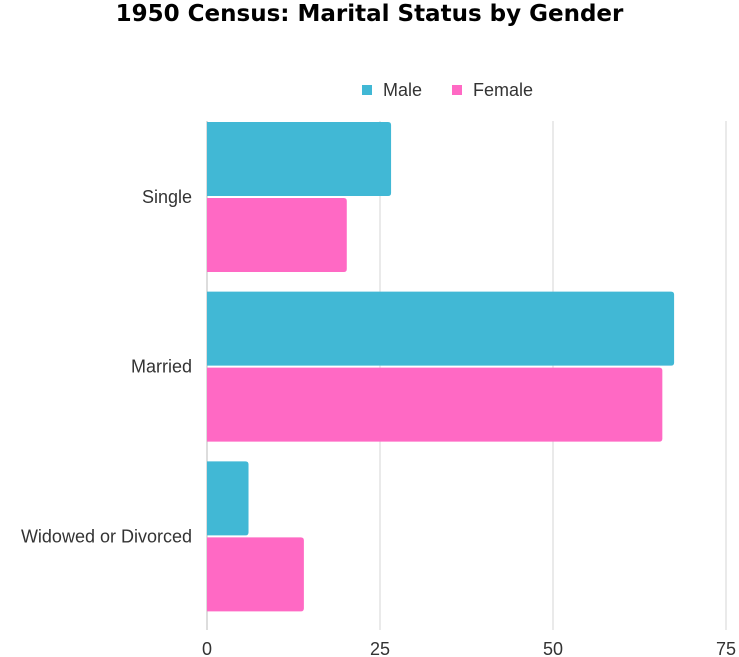 The width and height of the screenshot is (739, 657). What do you see at coordinates (553, 648) in the screenshot?
I see `x-tick-label-50: 50` at bounding box center [553, 648].